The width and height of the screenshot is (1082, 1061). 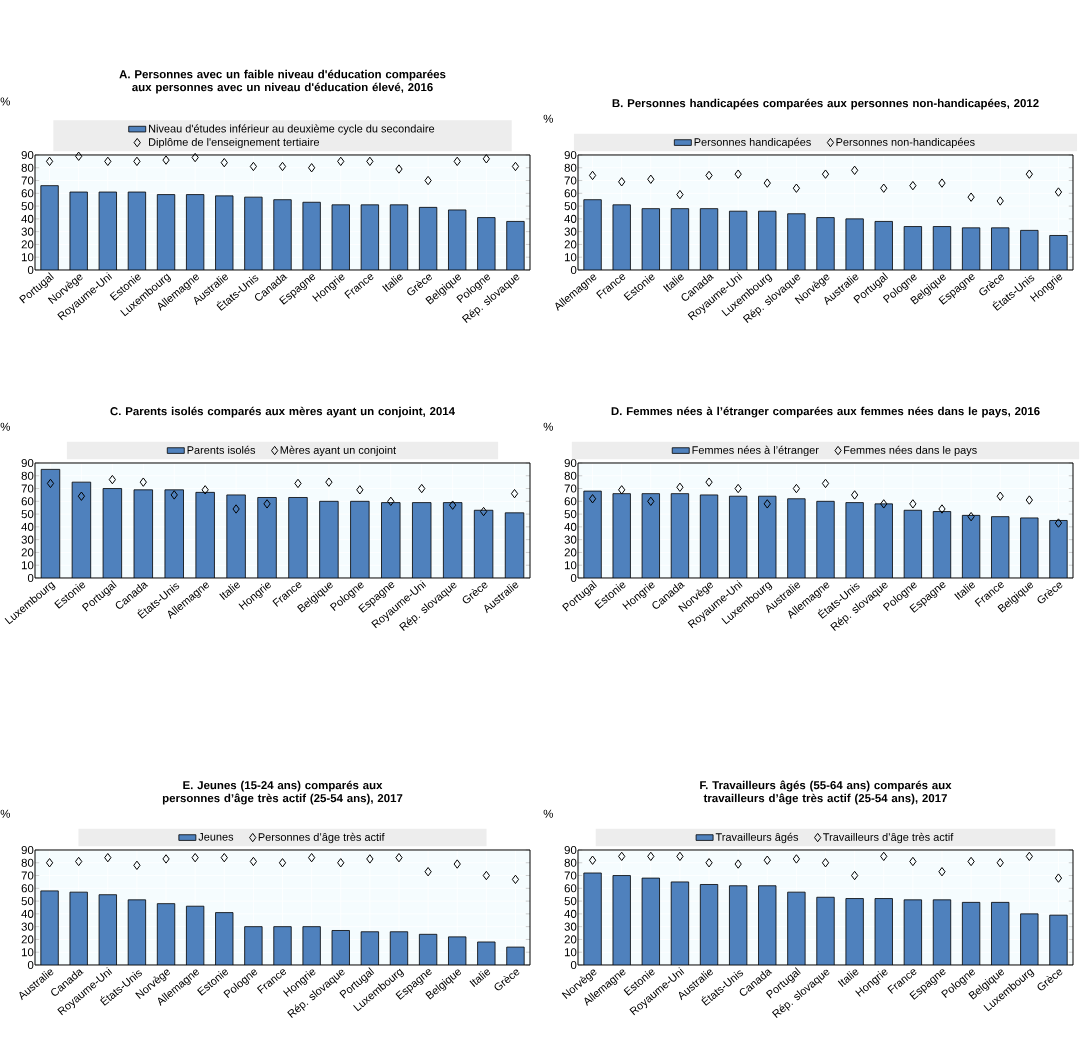 I want to click on chart-title: D. Femmes nées à l’étranger comparées aux femmes nées dans le pays, 2016, so click(x=825, y=412).